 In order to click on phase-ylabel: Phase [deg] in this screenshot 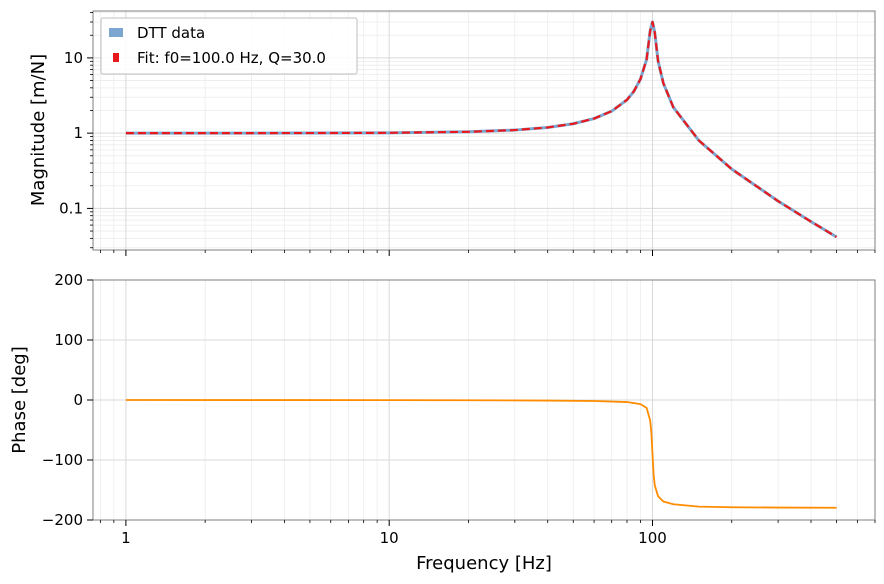, I will do `click(19, 399)`.